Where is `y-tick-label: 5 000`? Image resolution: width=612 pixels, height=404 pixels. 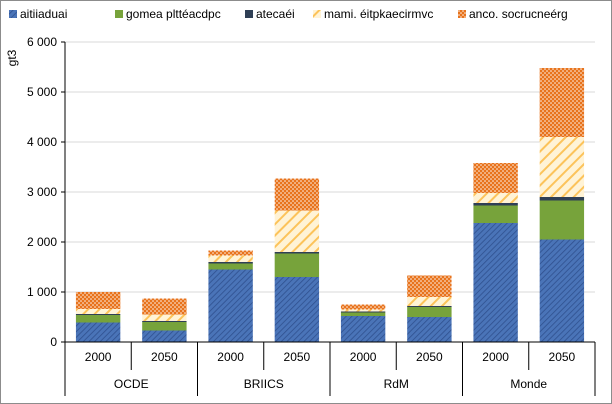 y-tick-label: 5 000 is located at coordinates (42, 92).